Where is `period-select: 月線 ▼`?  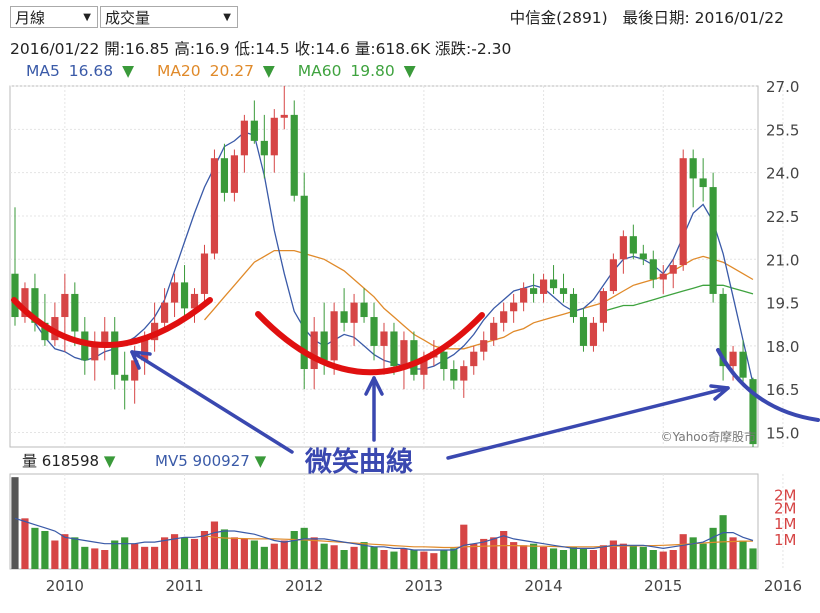
period-select: 月線 ▼ is located at coordinates (54, 17).